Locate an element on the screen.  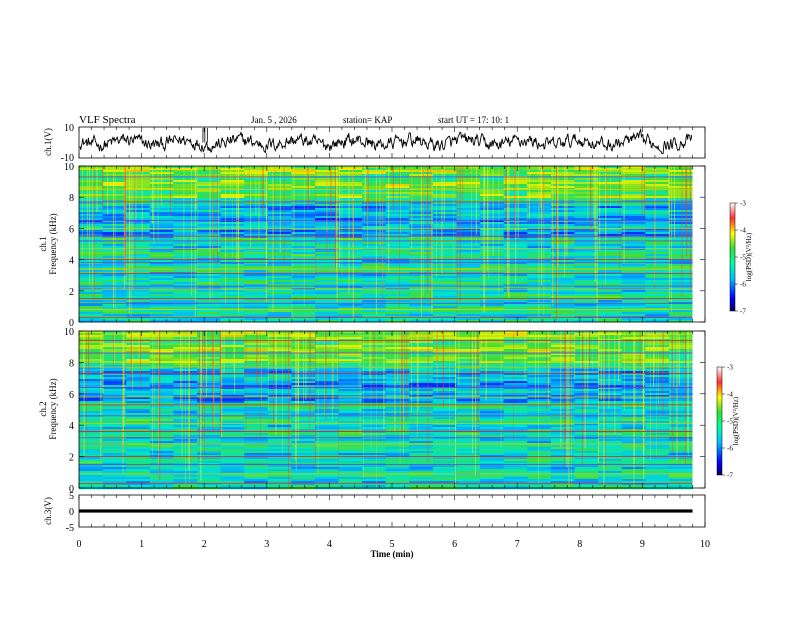
start-time-label: start UT = 17: 10: 1 is located at coordinates (473, 120).